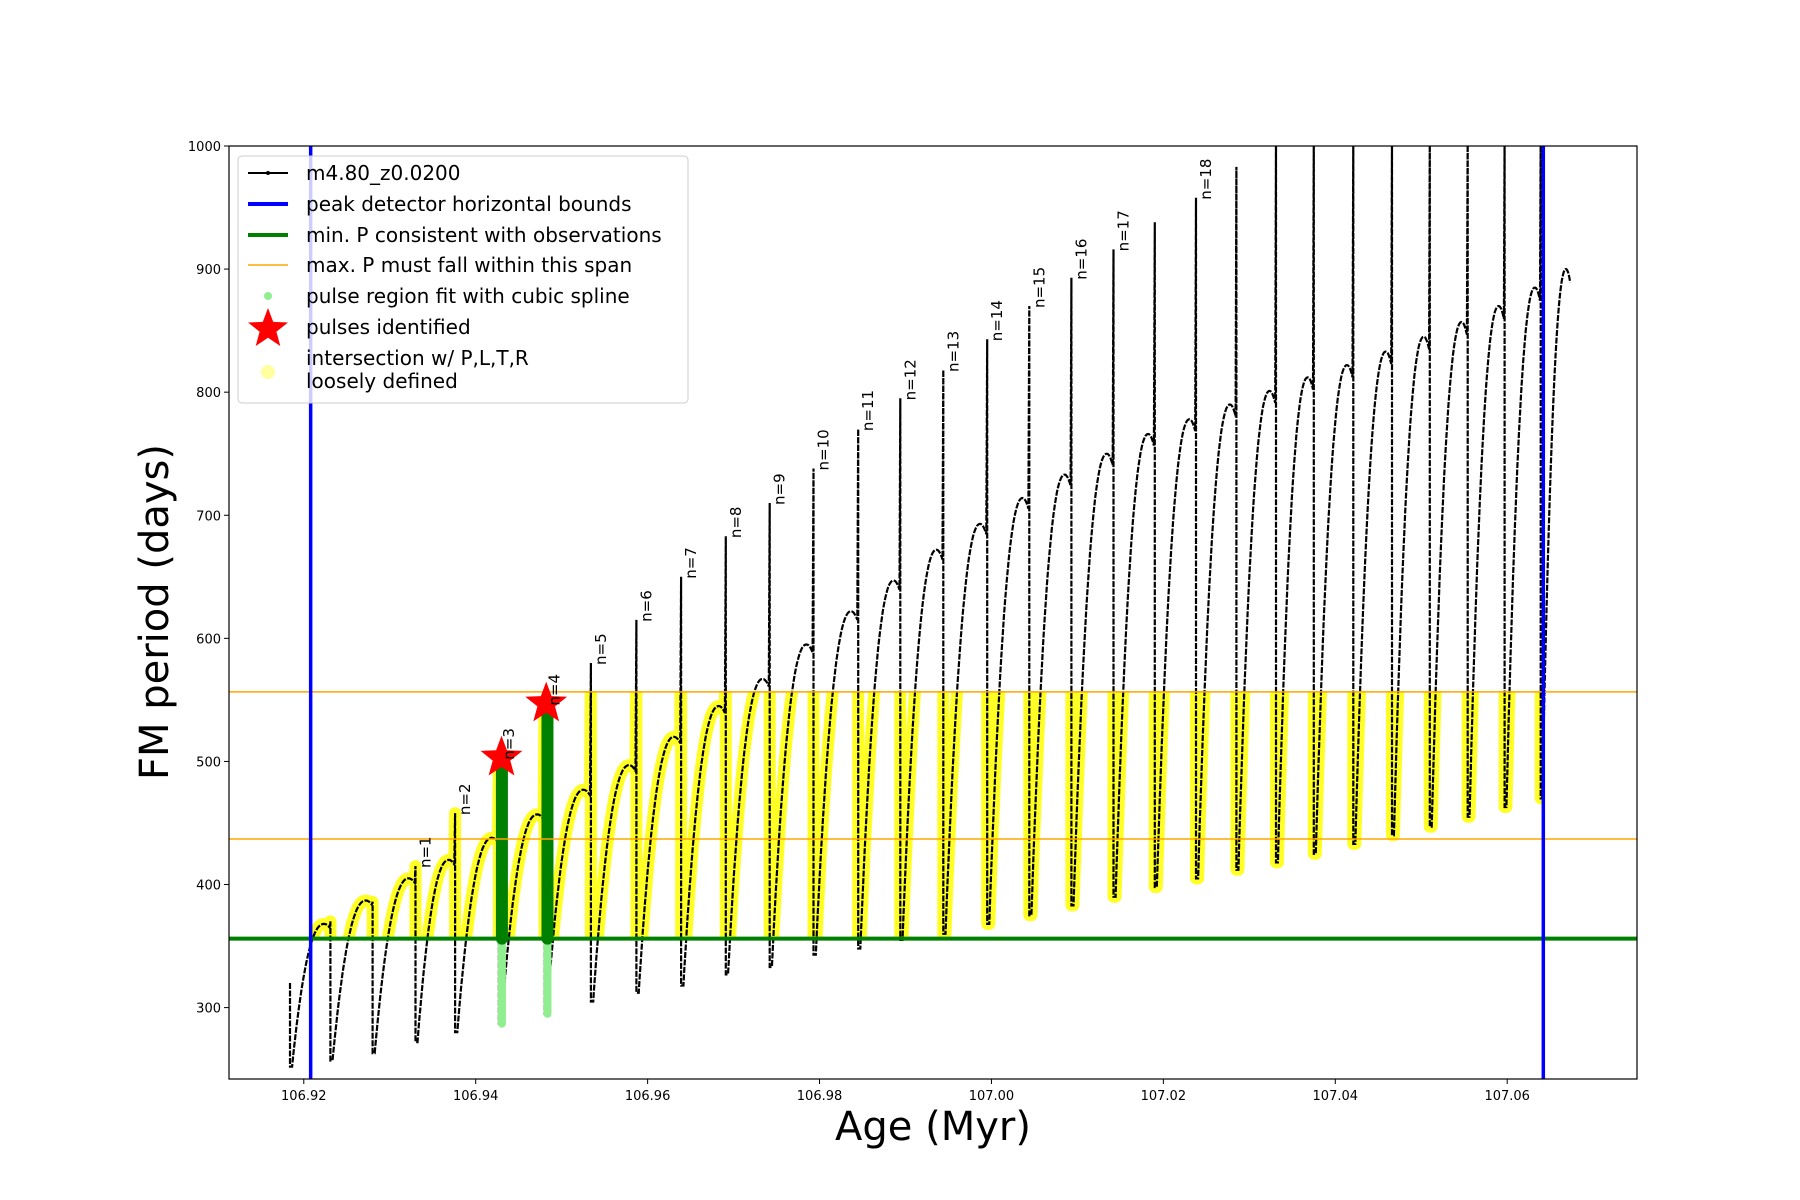  Describe the element at coordinates (648, 1096) in the screenshot. I see `x-tick-label: 106.96` at that location.